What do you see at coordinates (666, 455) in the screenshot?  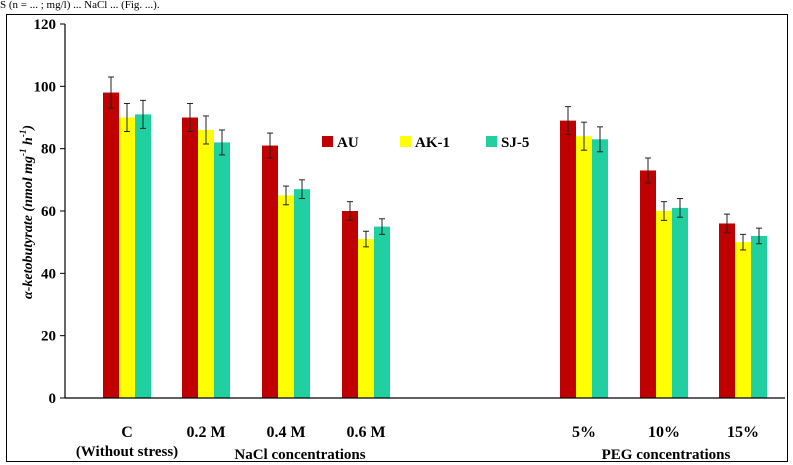 I see `group-label-peg: PEG concentrations` at bounding box center [666, 455].